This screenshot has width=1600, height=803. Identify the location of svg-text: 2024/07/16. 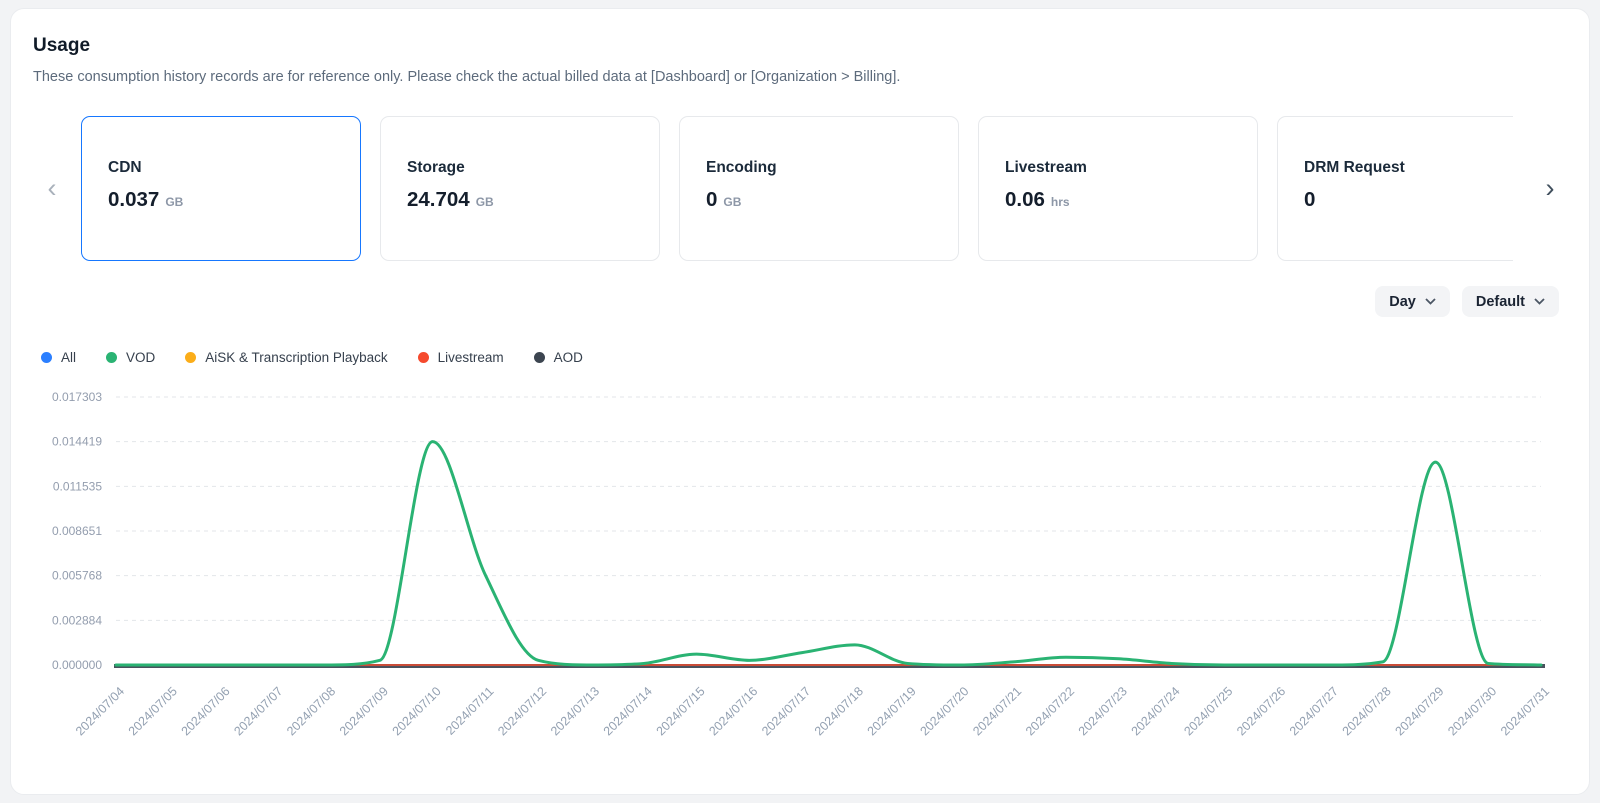
(733, 711).